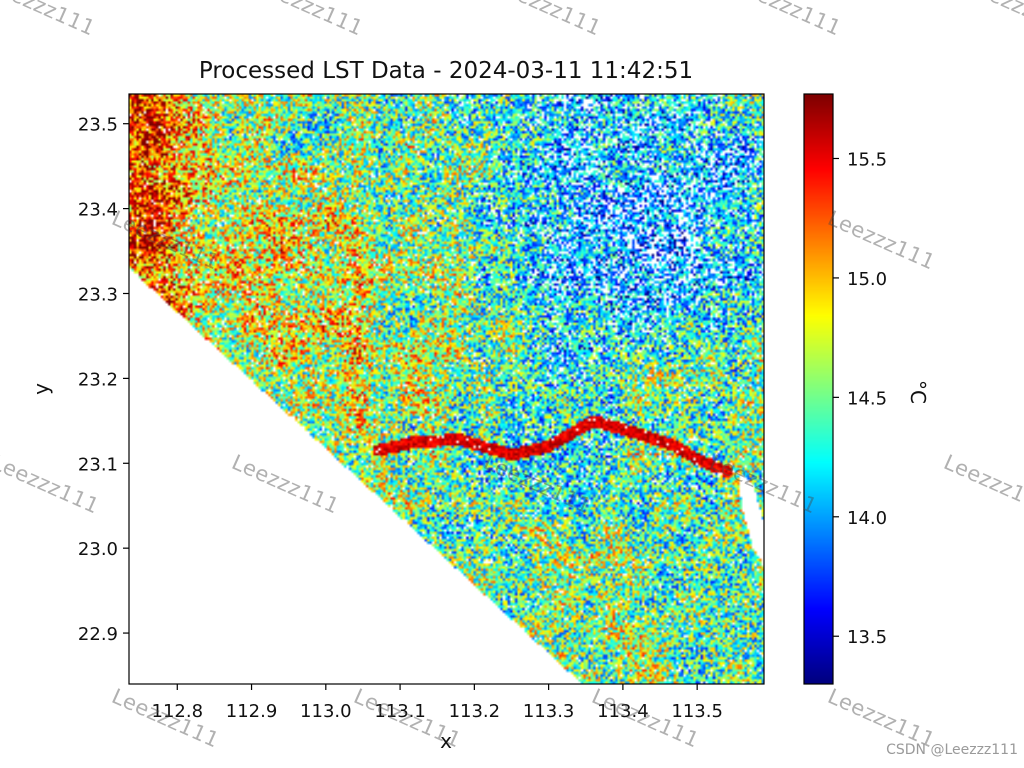 Image resolution: width=1024 pixels, height=768 pixels. What do you see at coordinates (867, 279) in the screenshot?
I see `colorbar-tick-label: 15.0` at bounding box center [867, 279].